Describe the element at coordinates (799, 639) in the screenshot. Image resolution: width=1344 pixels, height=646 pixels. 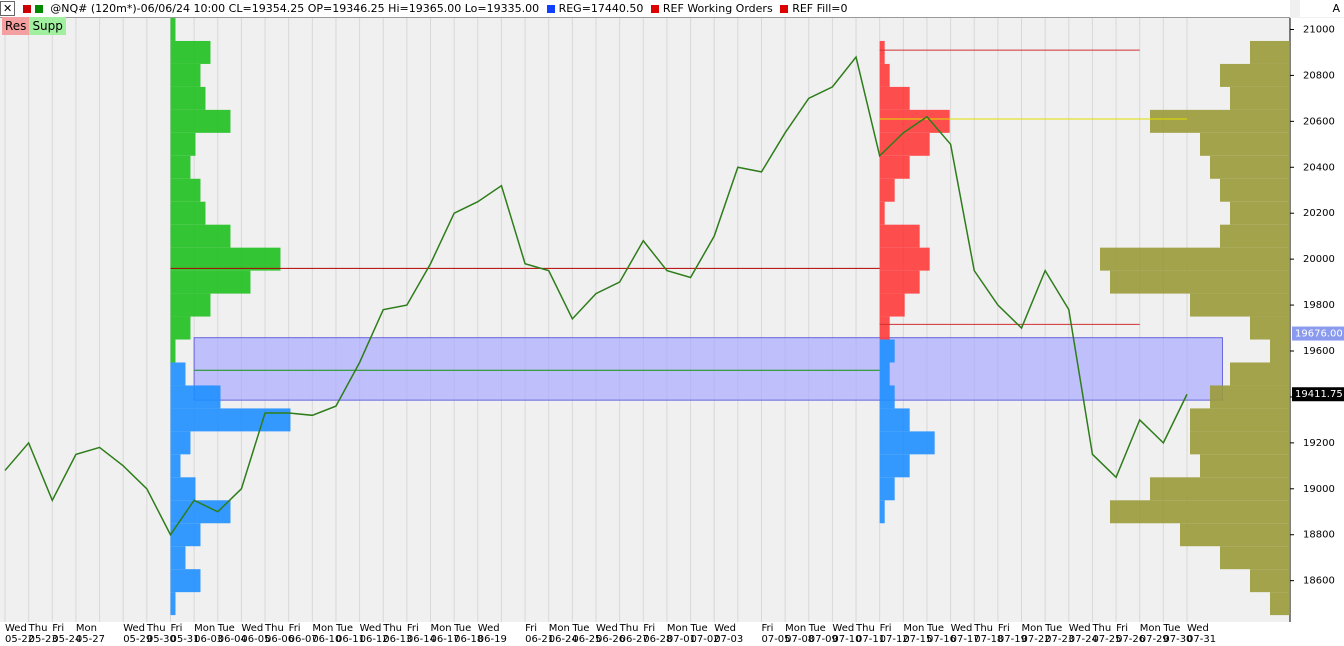
I see `x-tick-label: 07-08` at that location.